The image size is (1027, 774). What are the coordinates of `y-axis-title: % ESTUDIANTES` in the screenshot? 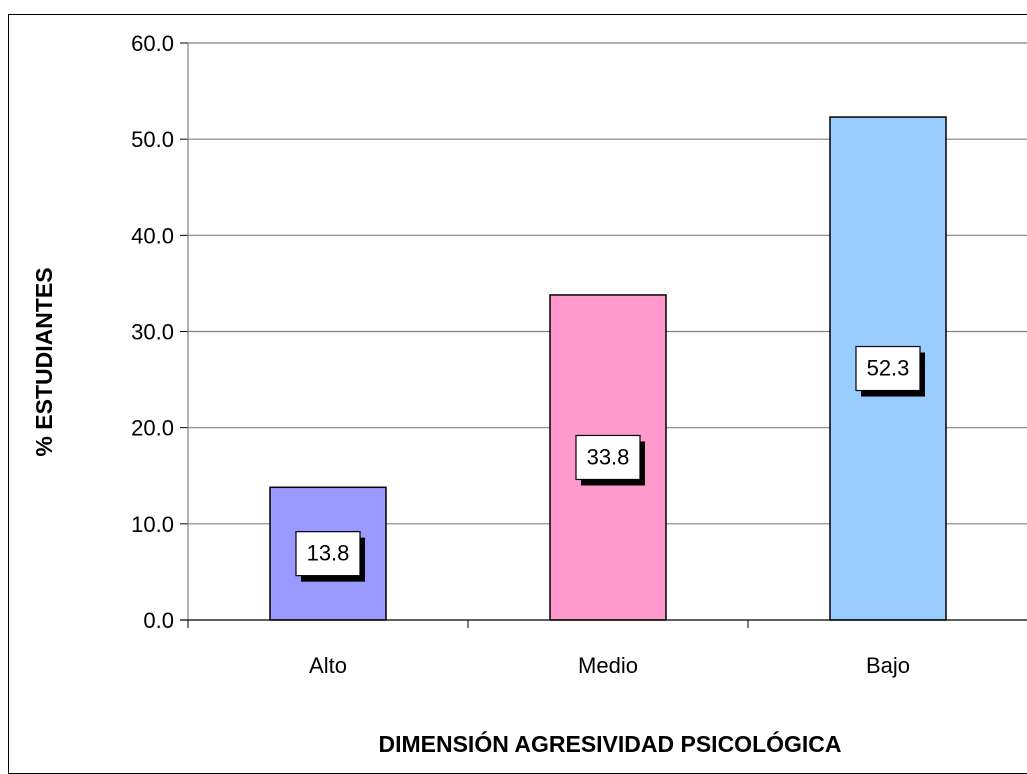 It's located at (44, 361).